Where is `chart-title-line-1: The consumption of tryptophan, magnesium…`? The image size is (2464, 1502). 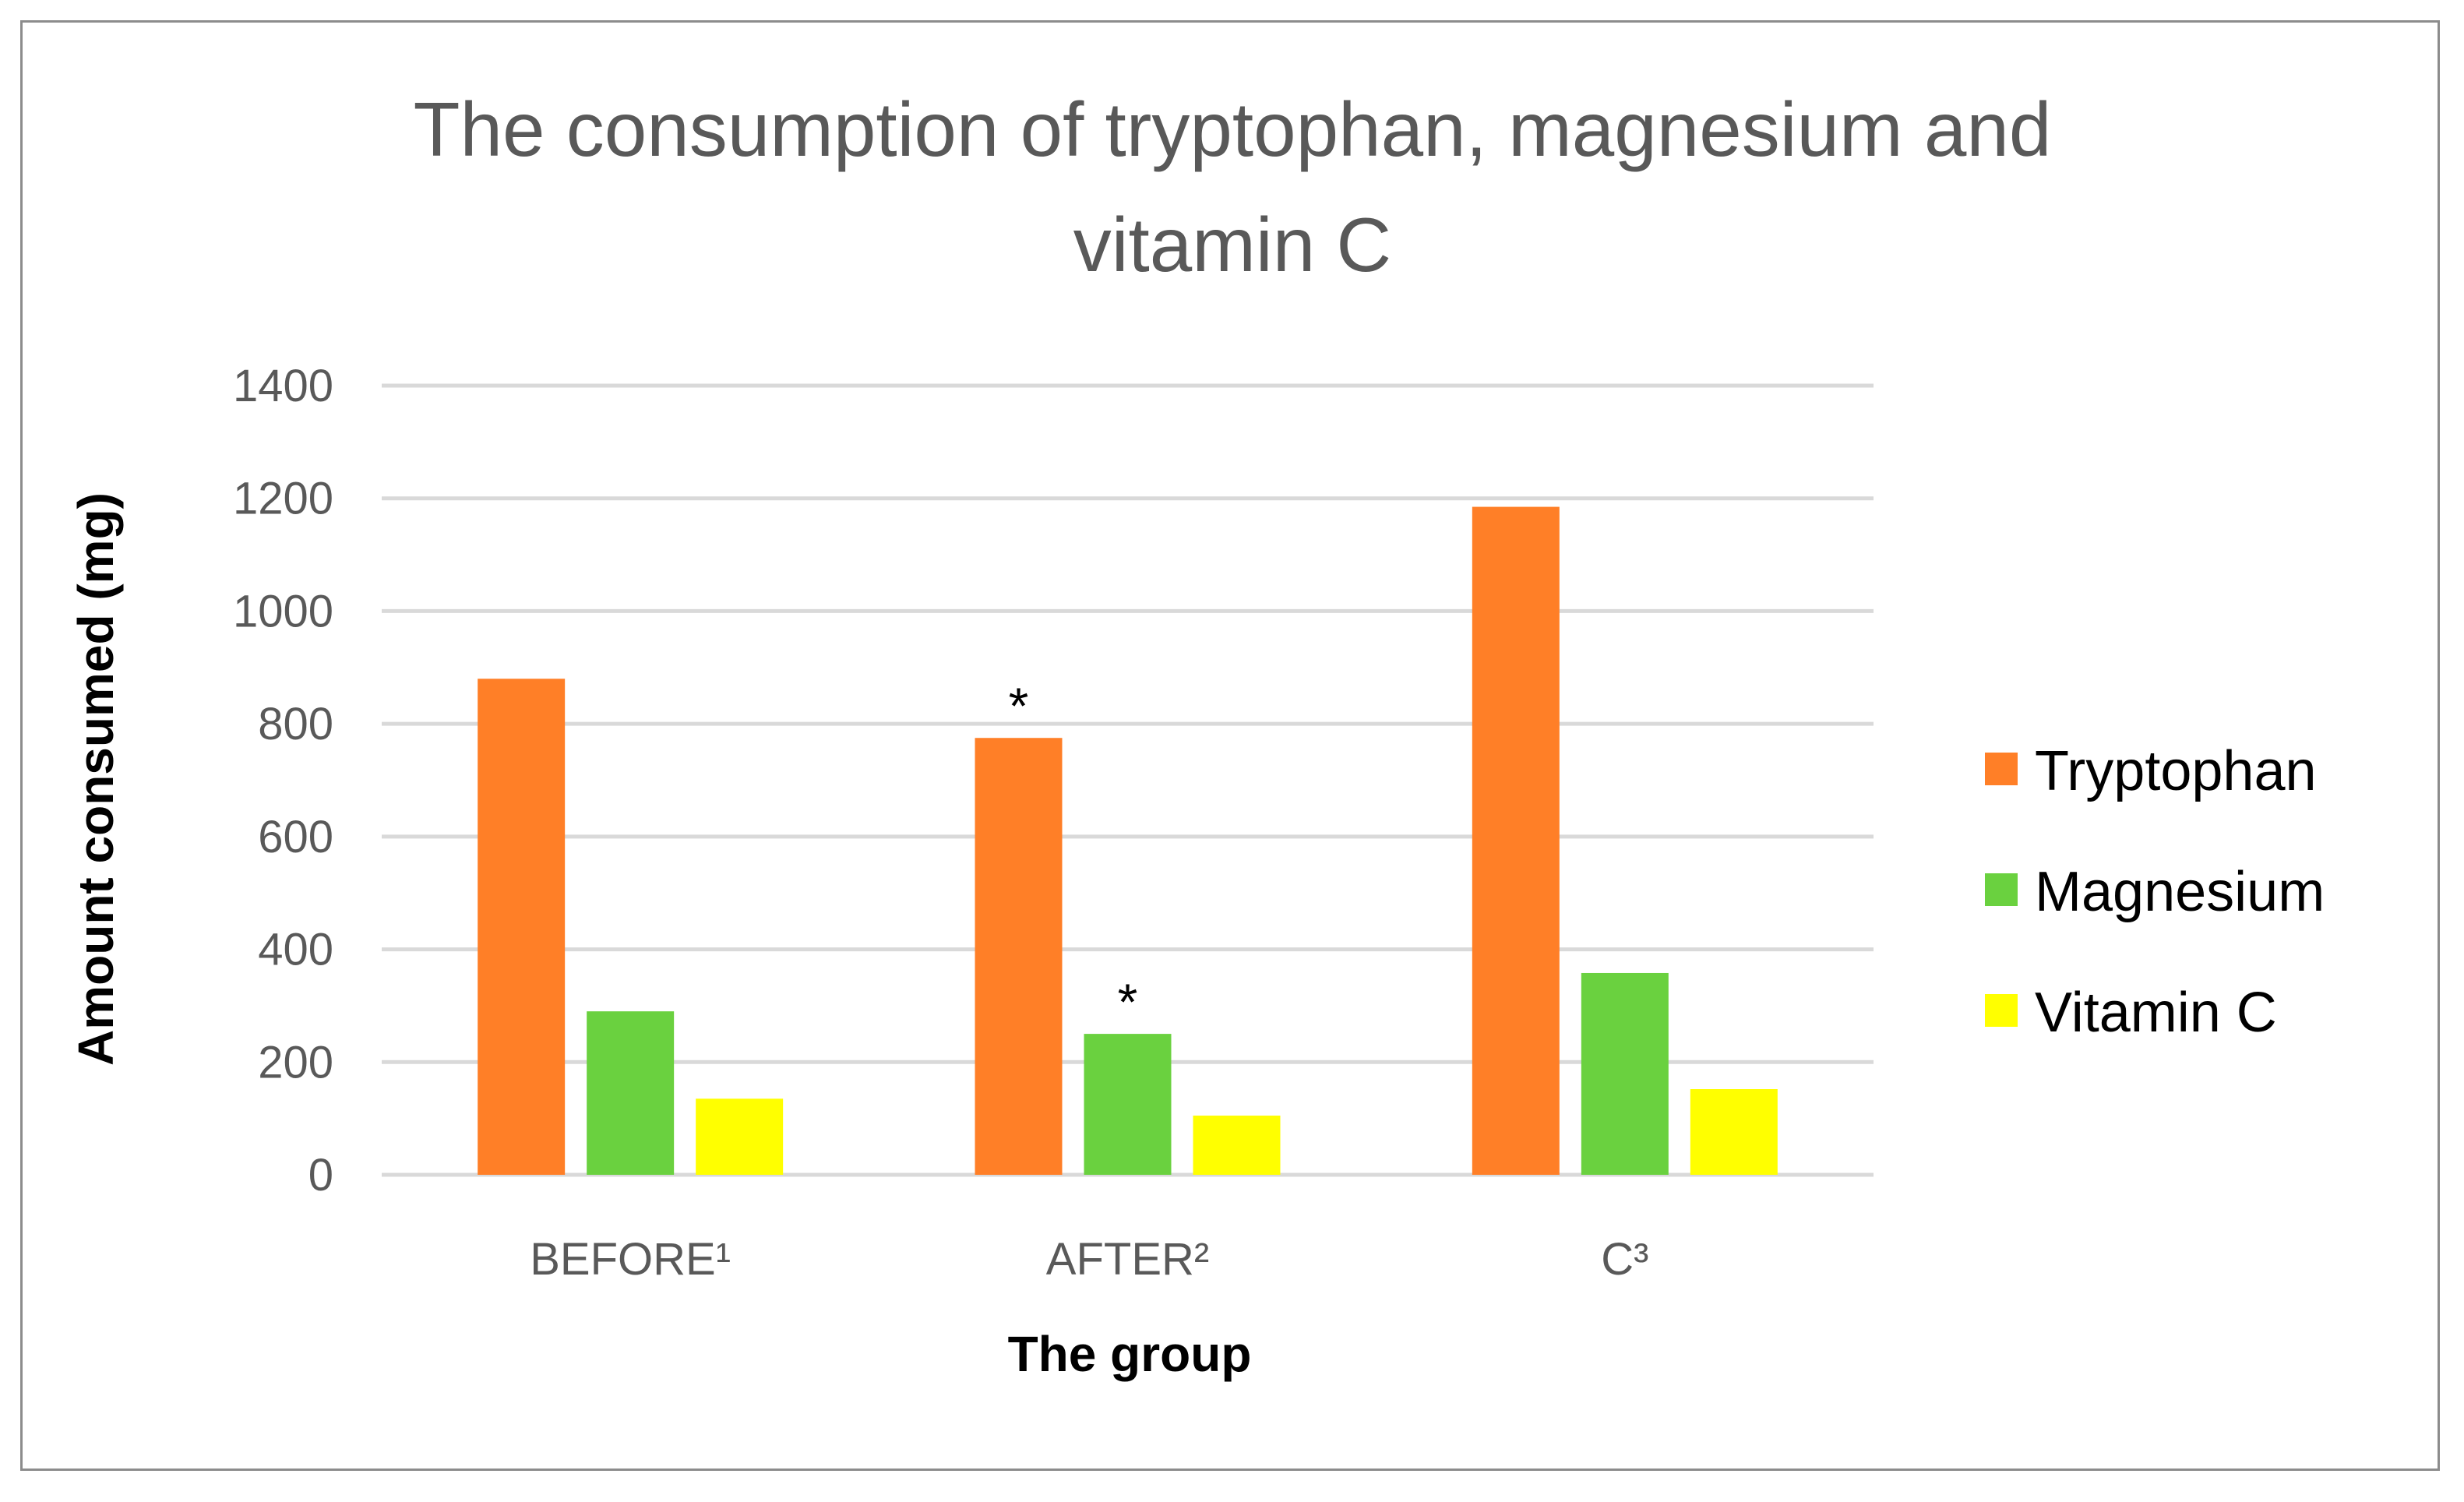 chart-title-line-1: The consumption of tryptophan, magnesium… is located at coordinates (1233, 129).